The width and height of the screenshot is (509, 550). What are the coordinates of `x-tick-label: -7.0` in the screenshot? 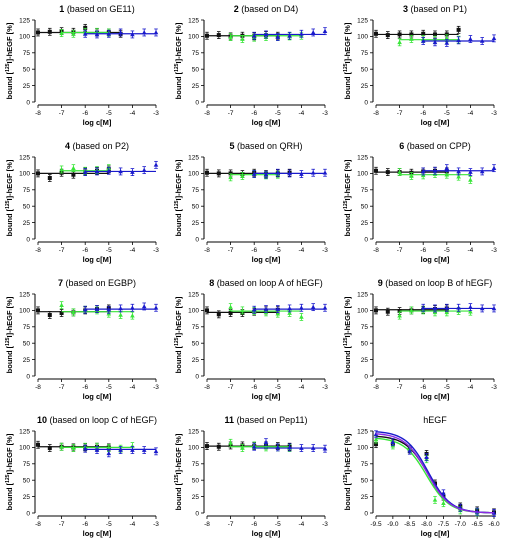 It's located at (461, 524).